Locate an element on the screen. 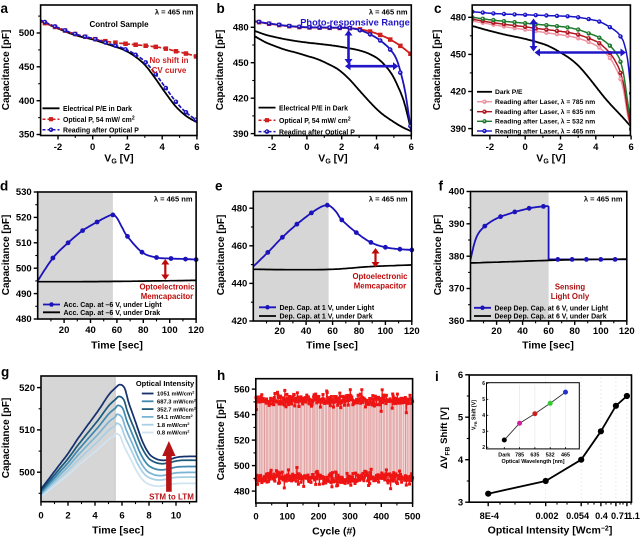  svg-text: Optical Intensity is located at coordinates (165, 383).